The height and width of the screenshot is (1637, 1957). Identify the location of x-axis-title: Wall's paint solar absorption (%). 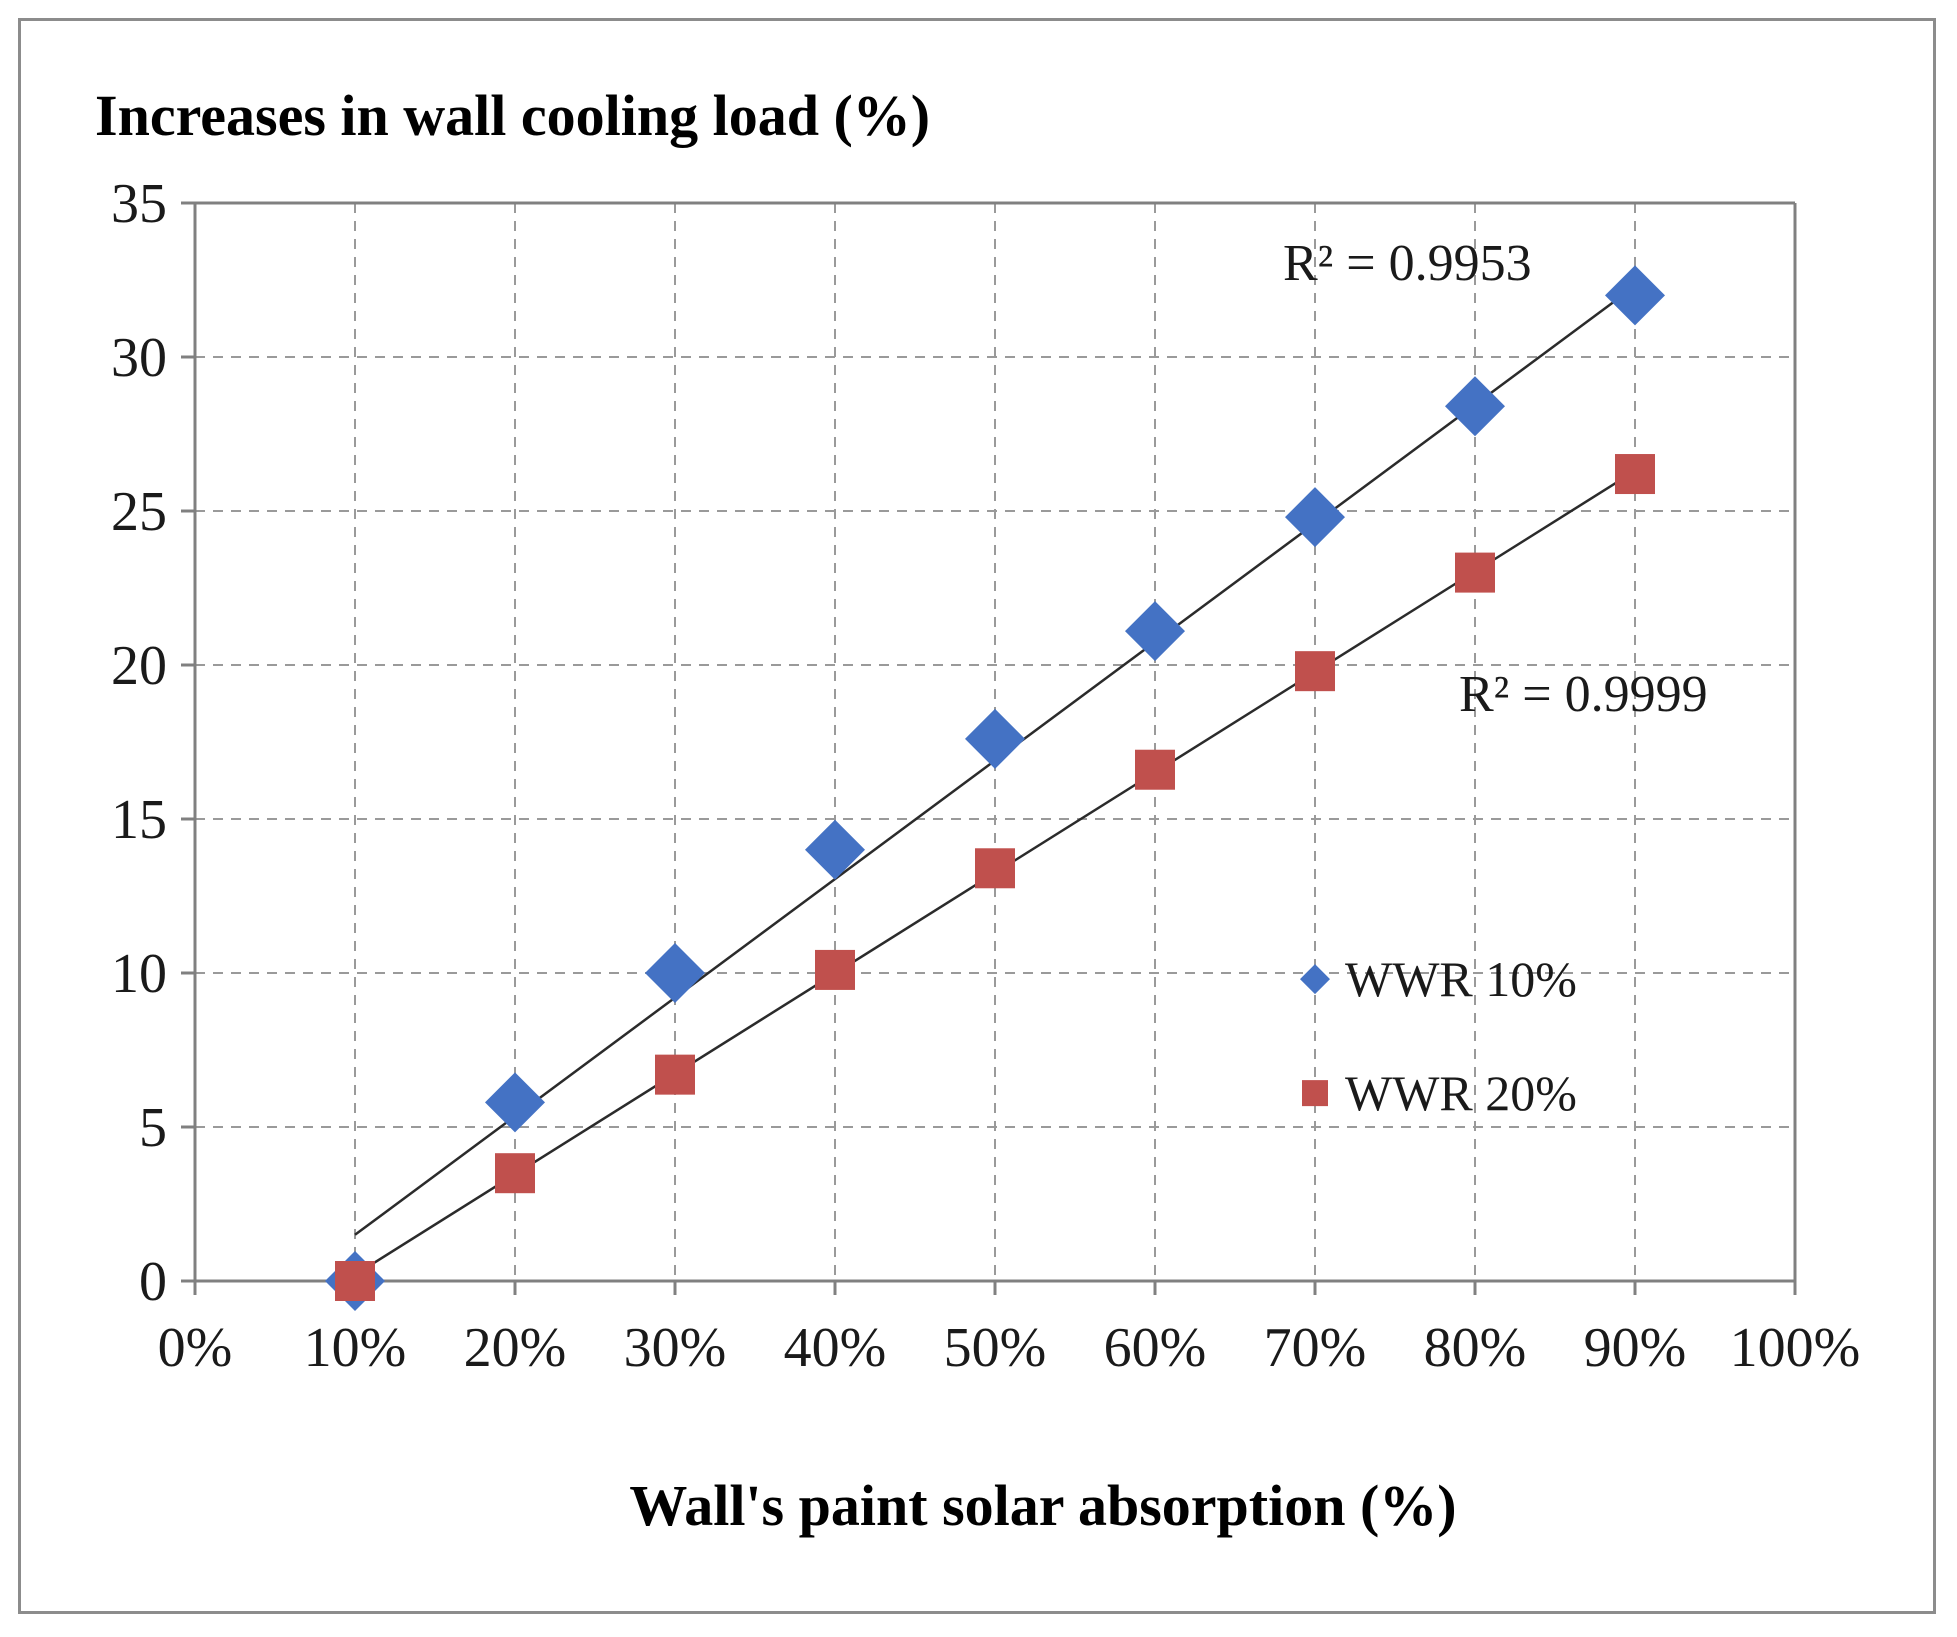
(1042, 1505).